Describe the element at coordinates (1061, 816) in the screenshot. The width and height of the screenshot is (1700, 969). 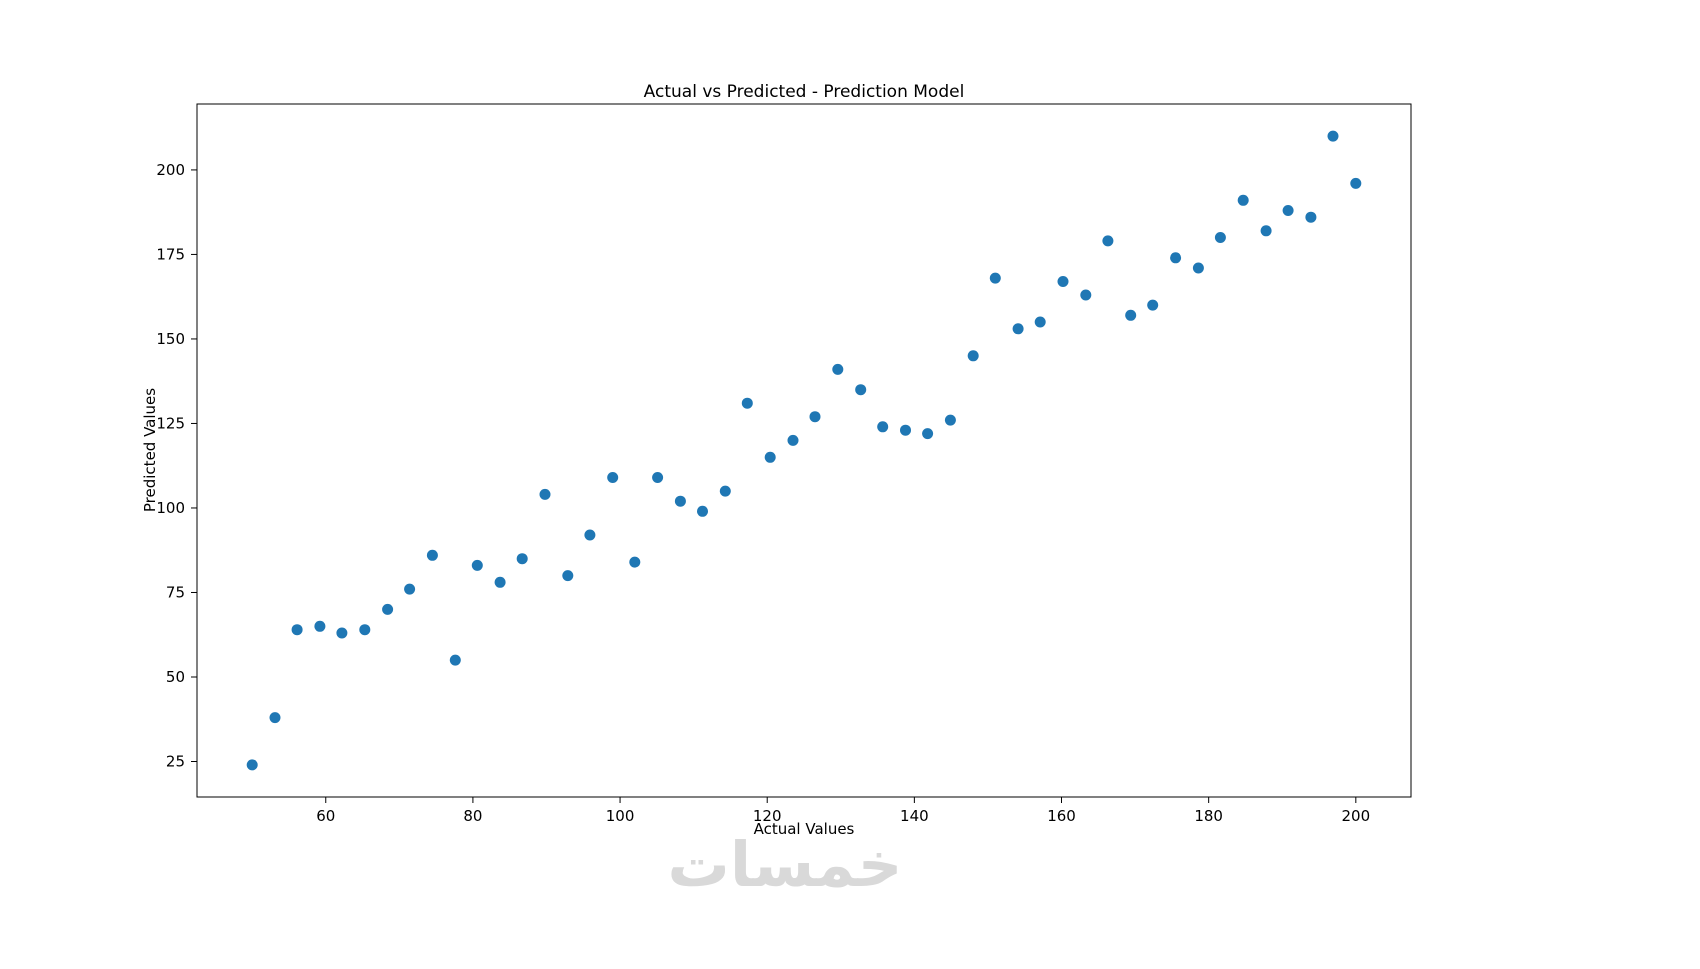
I see `x-tick-label: 160` at that location.